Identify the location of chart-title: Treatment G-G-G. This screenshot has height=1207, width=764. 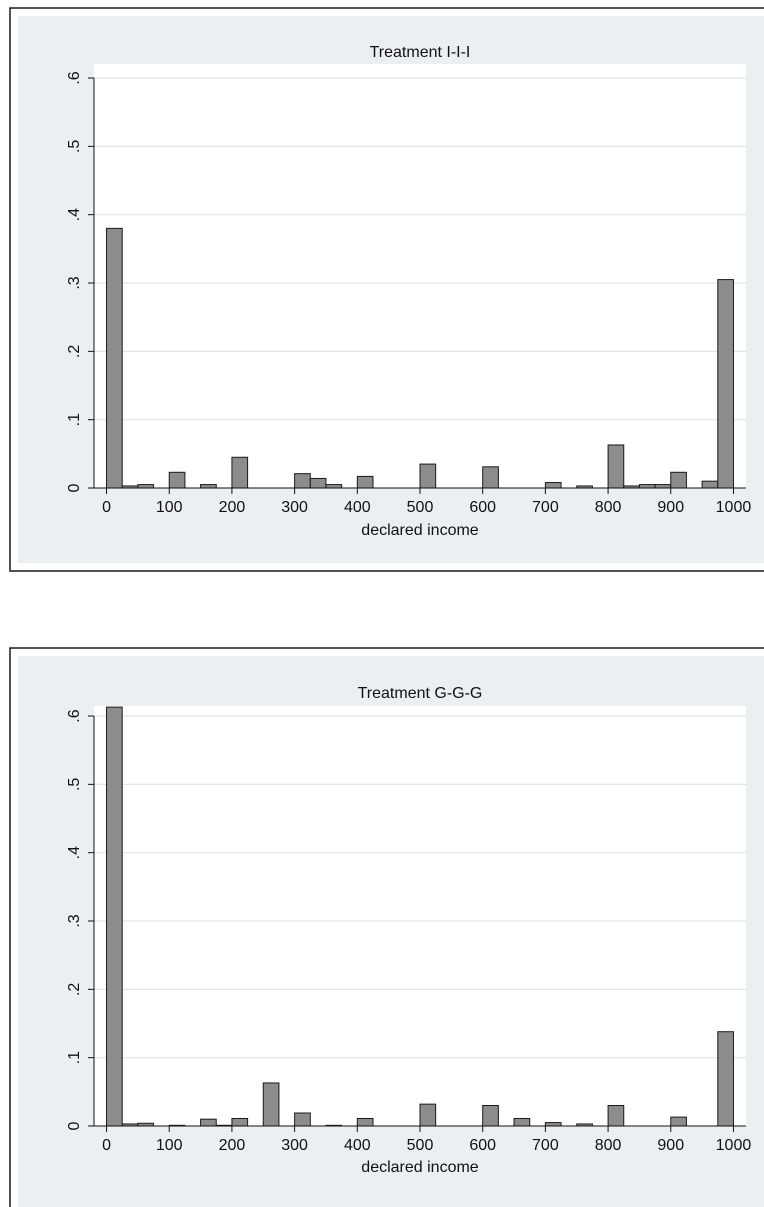
(420, 693).